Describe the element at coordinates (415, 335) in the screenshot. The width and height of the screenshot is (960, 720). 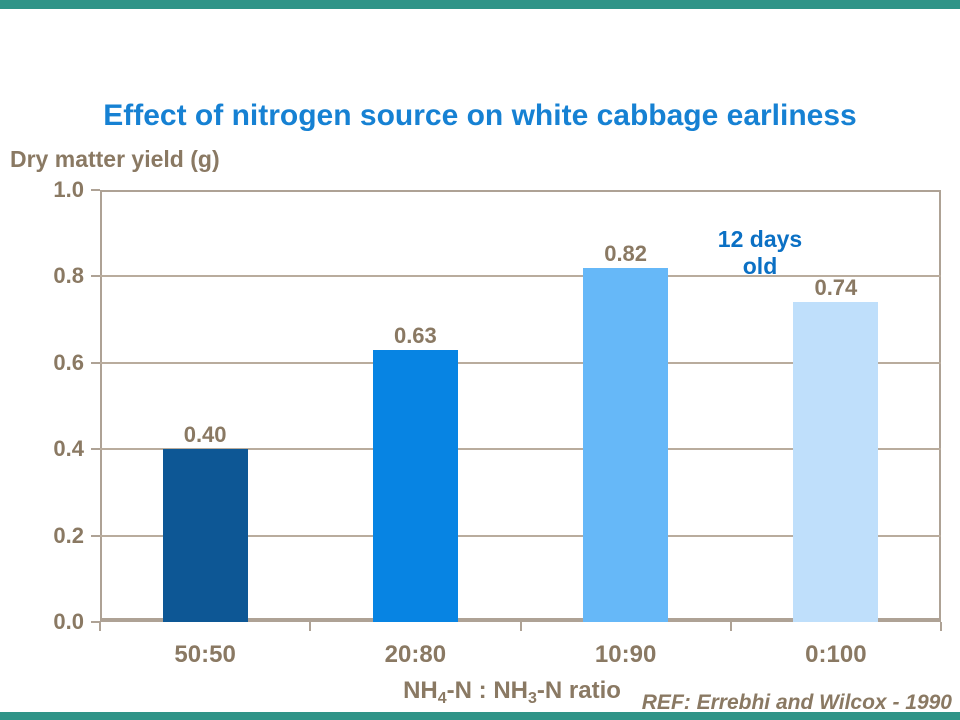
I see `bar-value-label: 0.63` at that location.